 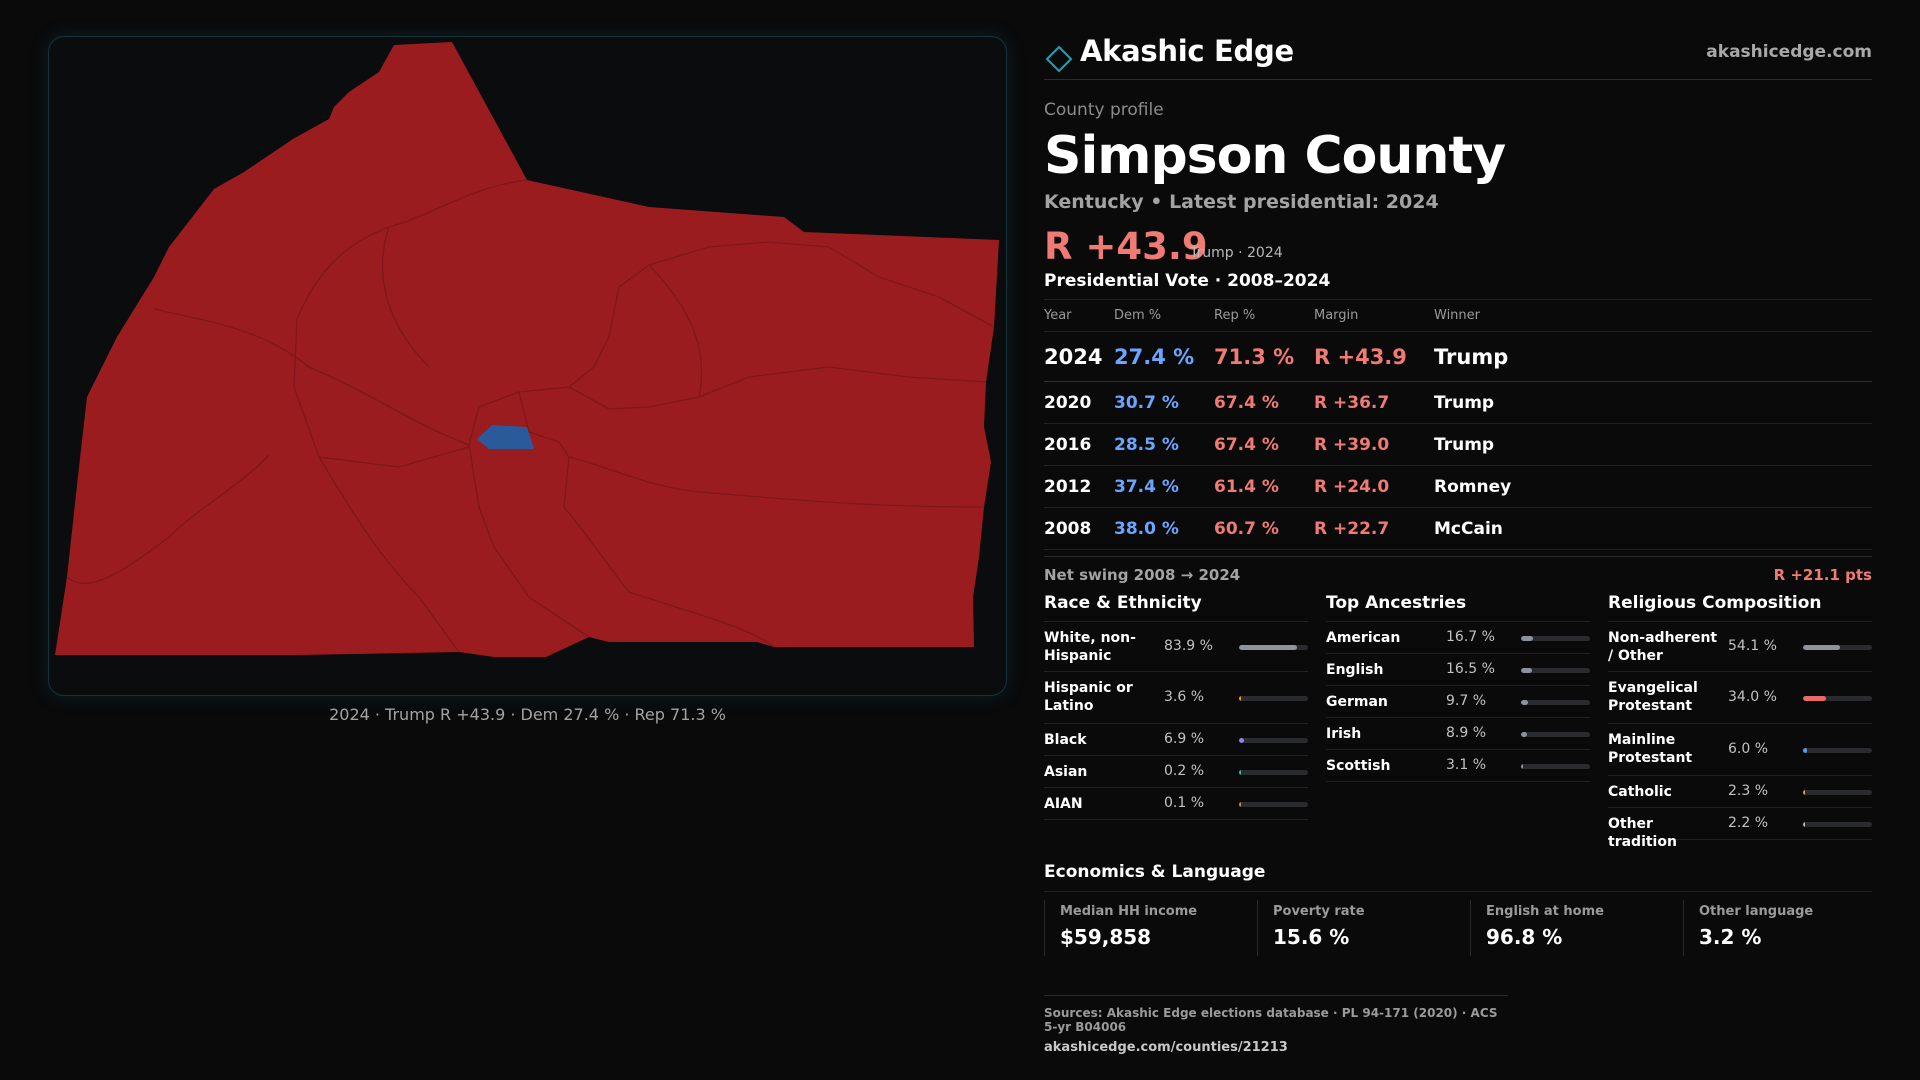 I want to click on col-rep: Rep %, so click(x=1264, y=316).